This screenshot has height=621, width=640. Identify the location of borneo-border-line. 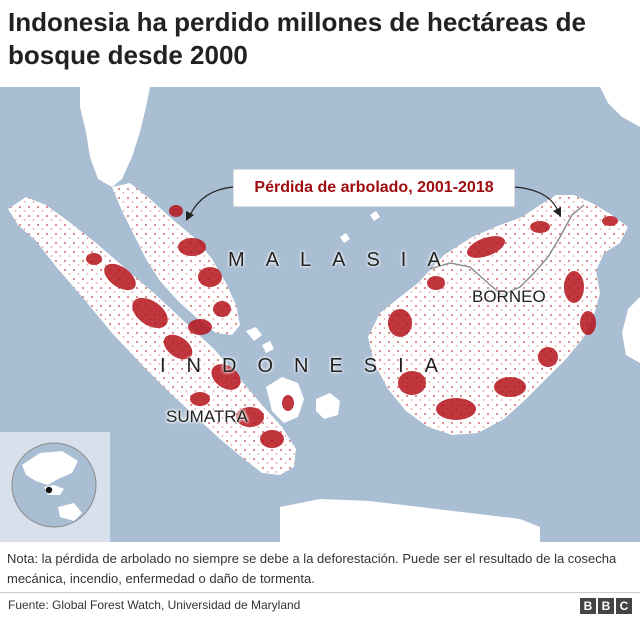
(507, 250).